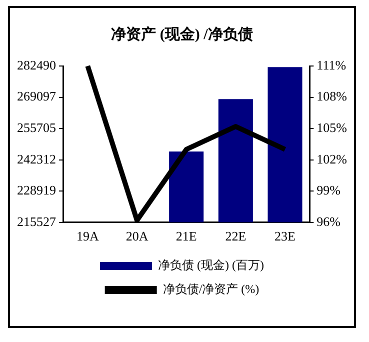 The height and width of the screenshot is (342, 369). Describe the element at coordinates (36, 127) in the screenshot. I see `y-tick-label: 255705` at that location.